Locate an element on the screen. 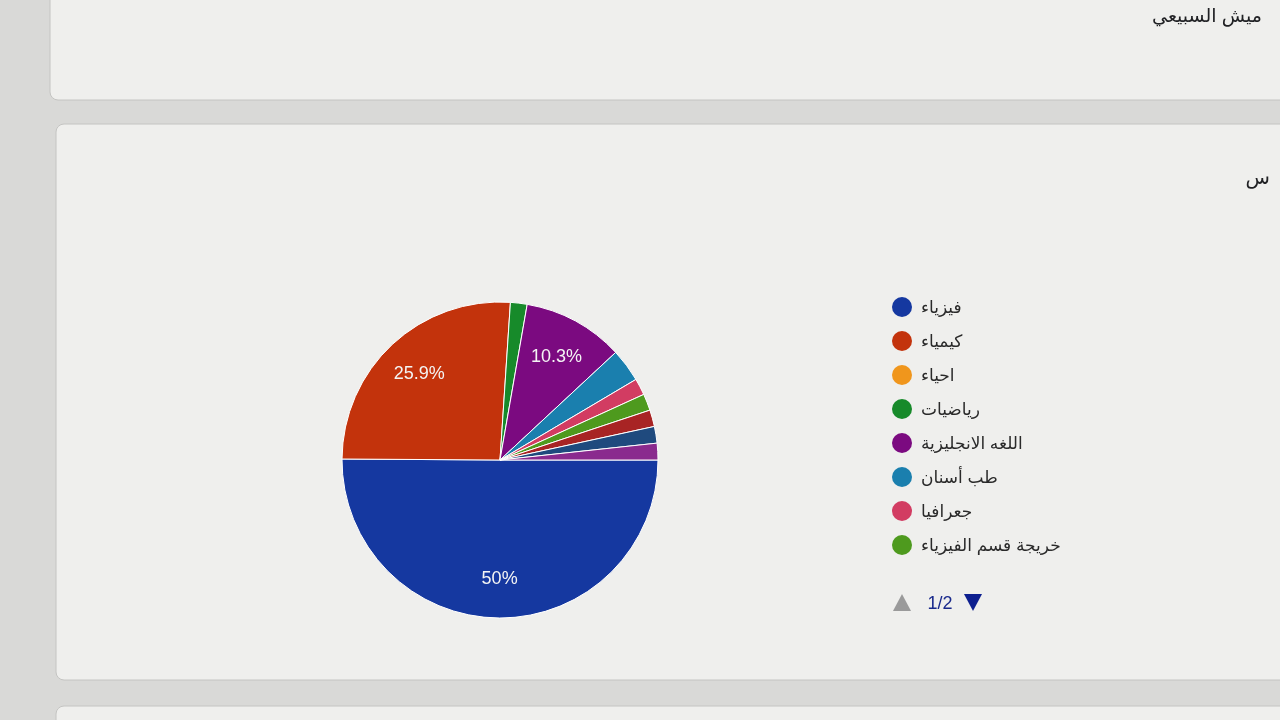  data-label: 50% is located at coordinates (499, 578).